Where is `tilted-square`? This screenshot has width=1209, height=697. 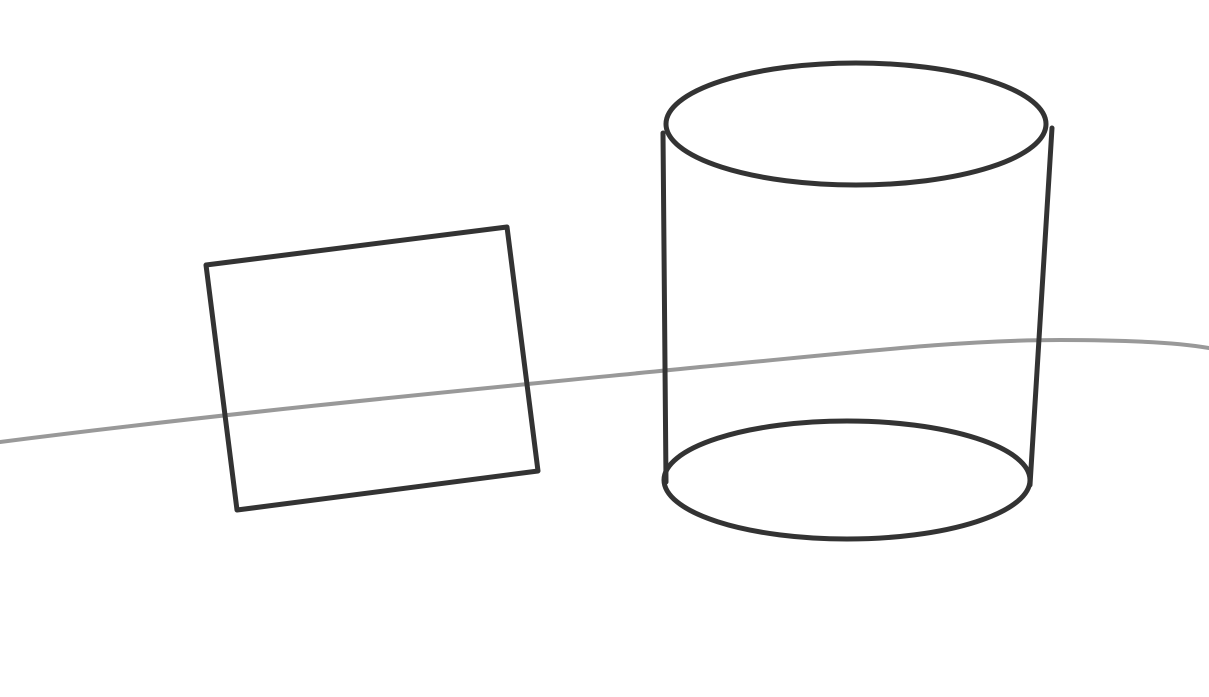
tilted-square is located at coordinates (372, 368).